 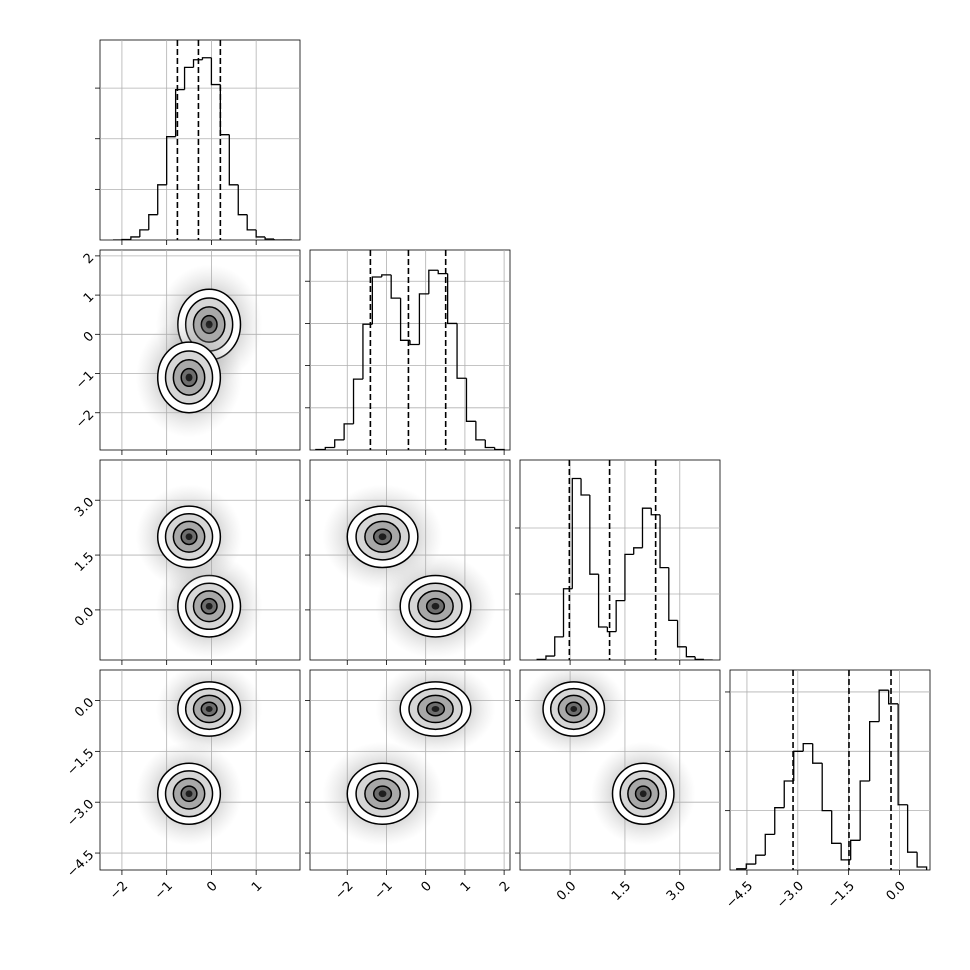 What do you see at coordinates (164, 891) in the screenshot?
I see `x-tick-label: −1` at bounding box center [164, 891].